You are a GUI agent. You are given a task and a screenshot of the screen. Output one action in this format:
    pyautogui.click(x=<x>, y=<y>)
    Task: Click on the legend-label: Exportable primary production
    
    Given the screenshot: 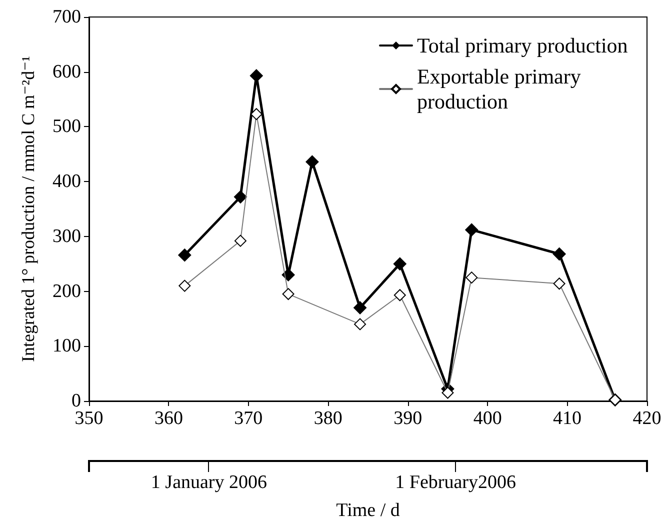 What is the action you would take?
    pyautogui.click(x=501, y=89)
    